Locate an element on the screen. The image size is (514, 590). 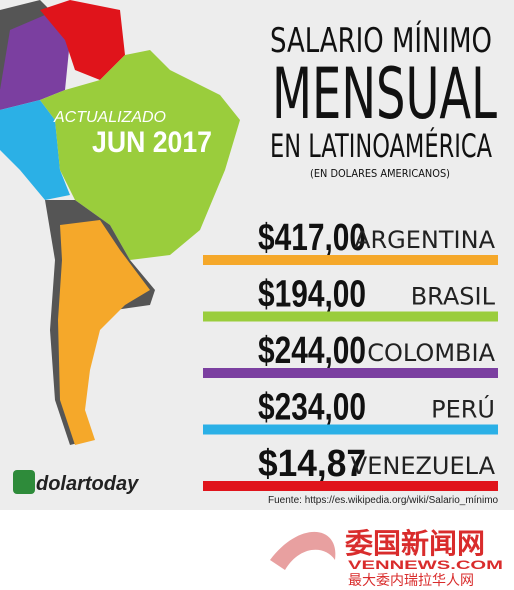
title-line3: EN LATINOAMÉRICA is located at coordinates (381, 146).